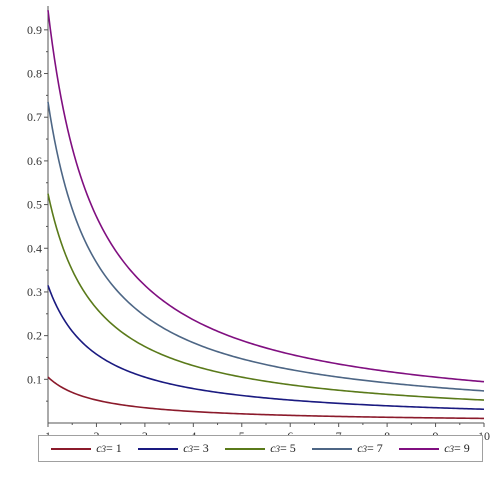 The image size is (500, 500). What do you see at coordinates (34, 30) in the screenshot?
I see `y-tick-label: 0.9` at bounding box center [34, 30].